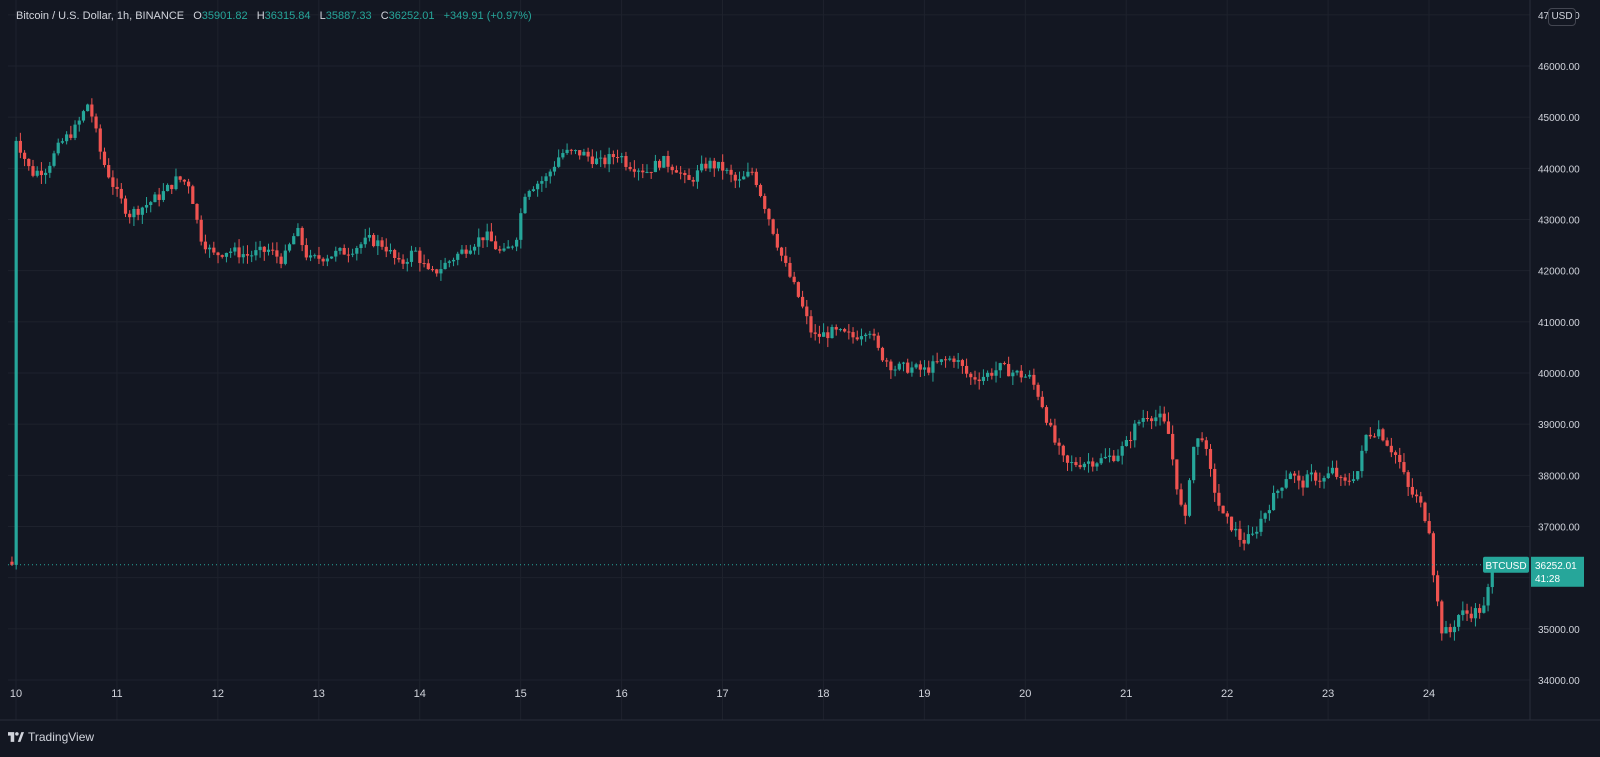  Describe the element at coordinates (51, 737) in the screenshot. I see `tradingview-logo: TradingView` at that location.